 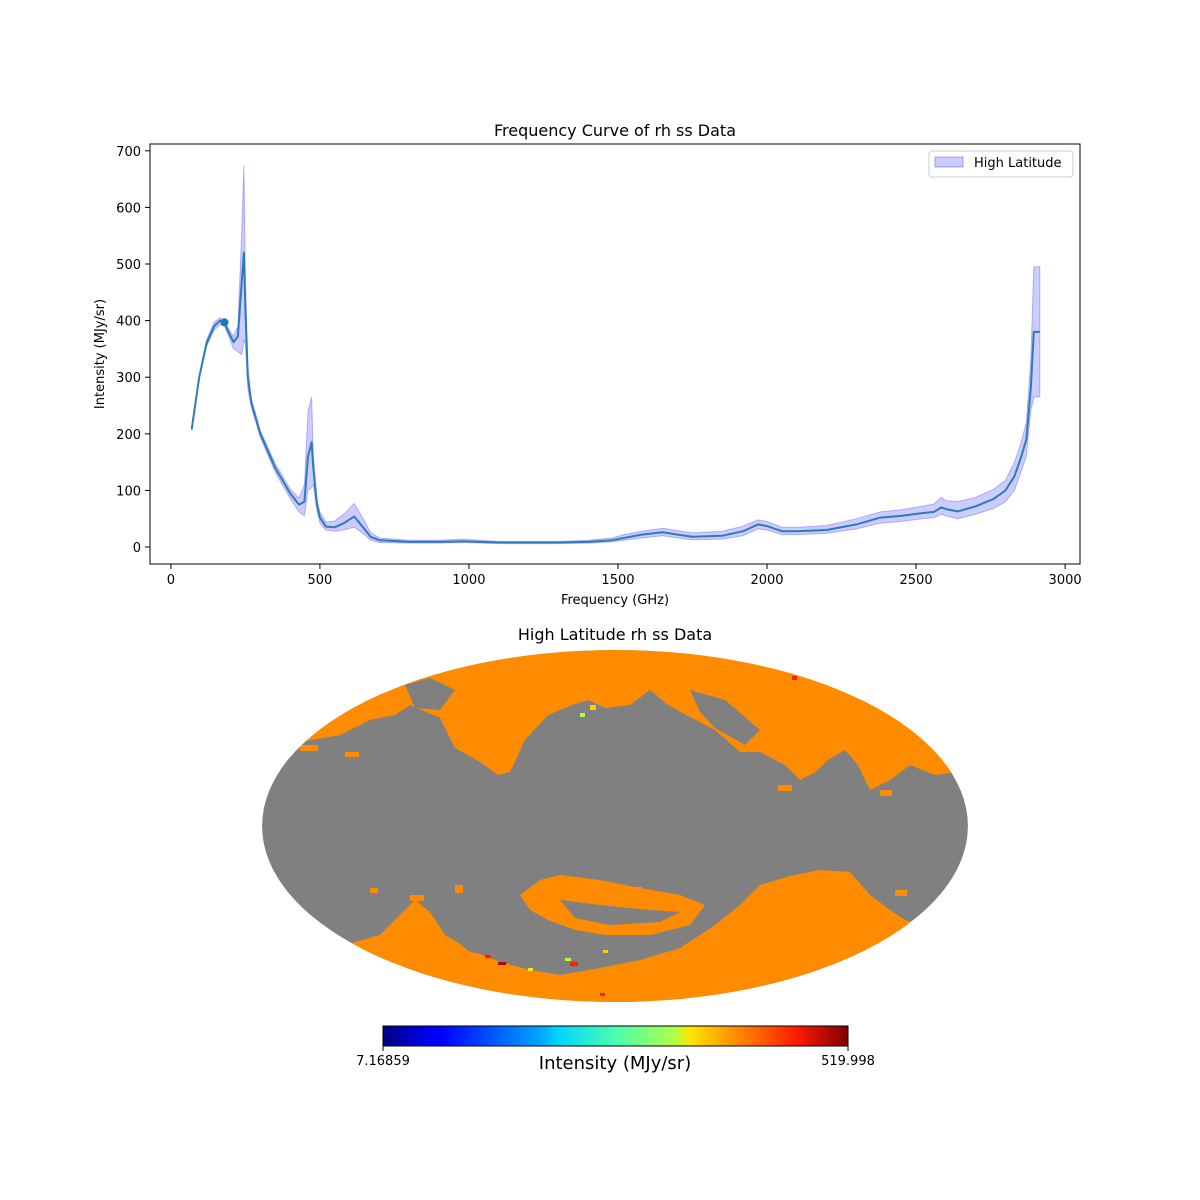 What do you see at coordinates (615, 600) in the screenshot?
I see `x-axis-label: Frequency (GHz)` at bounding box center [615, 600].